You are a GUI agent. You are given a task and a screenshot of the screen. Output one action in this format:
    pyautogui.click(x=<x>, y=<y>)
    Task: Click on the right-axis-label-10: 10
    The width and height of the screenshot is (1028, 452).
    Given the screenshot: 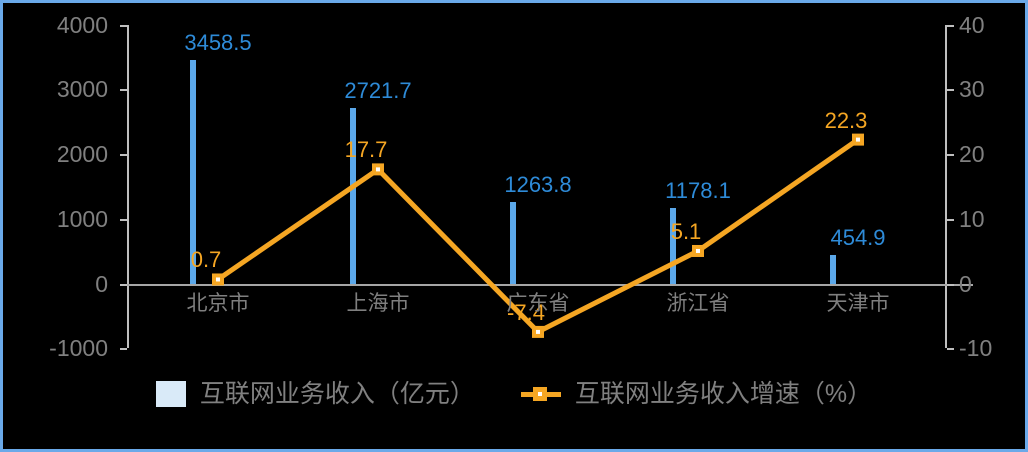 What is the action you would take?
    pyautogui.click(x=972, y=219)
    